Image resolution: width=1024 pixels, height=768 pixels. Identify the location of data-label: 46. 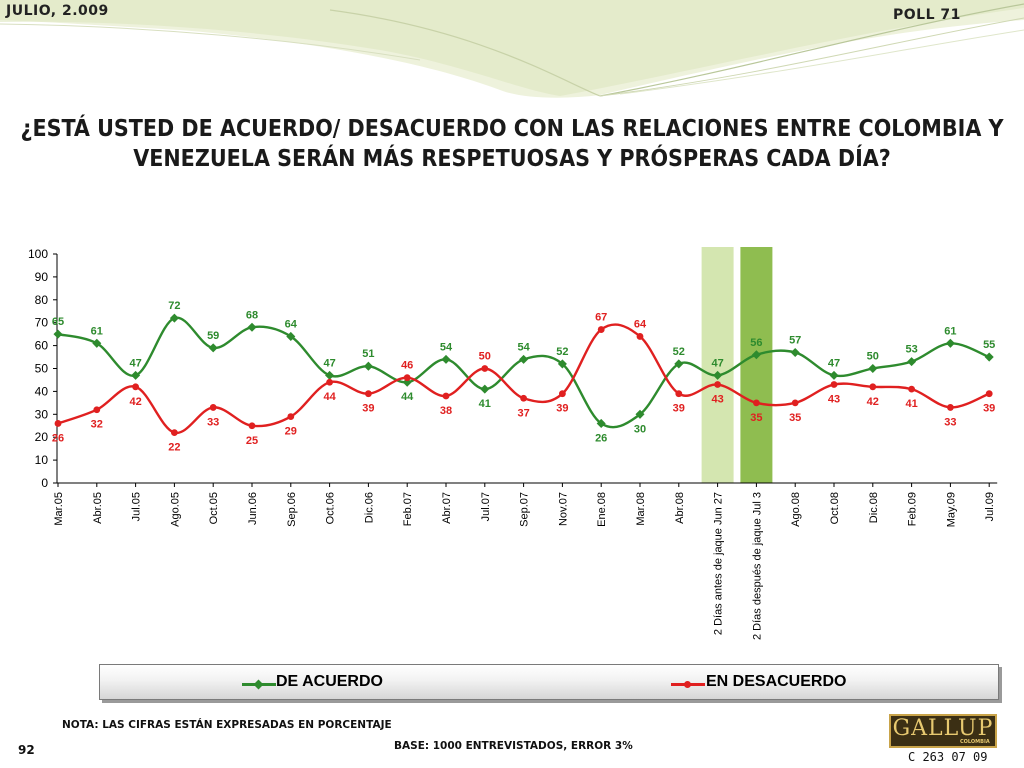
(407, 366).